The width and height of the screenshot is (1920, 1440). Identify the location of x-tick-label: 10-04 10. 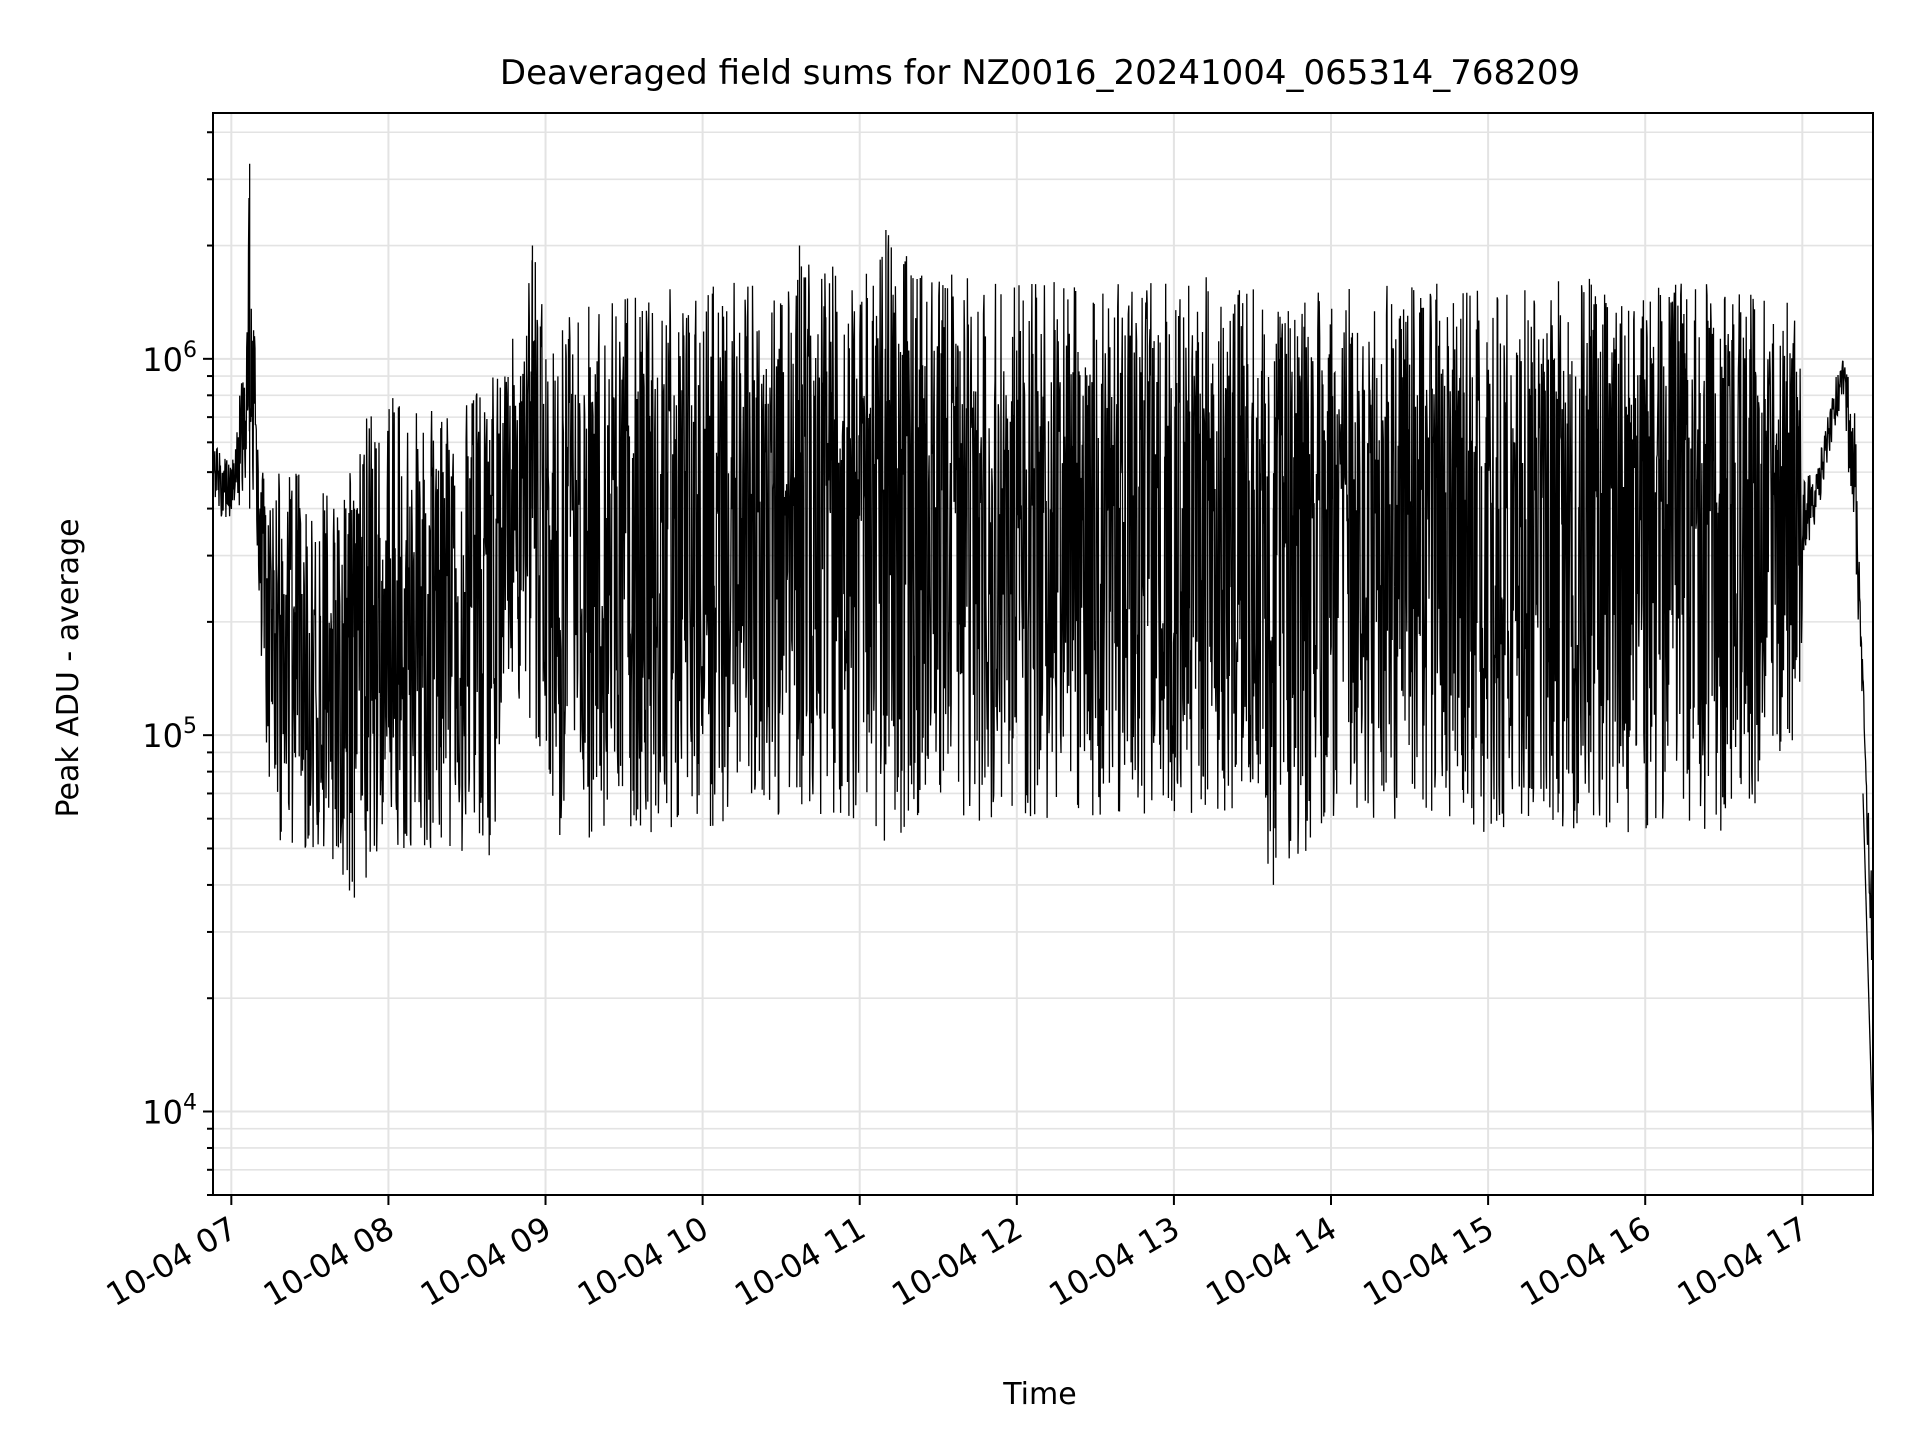
(643, 1261).